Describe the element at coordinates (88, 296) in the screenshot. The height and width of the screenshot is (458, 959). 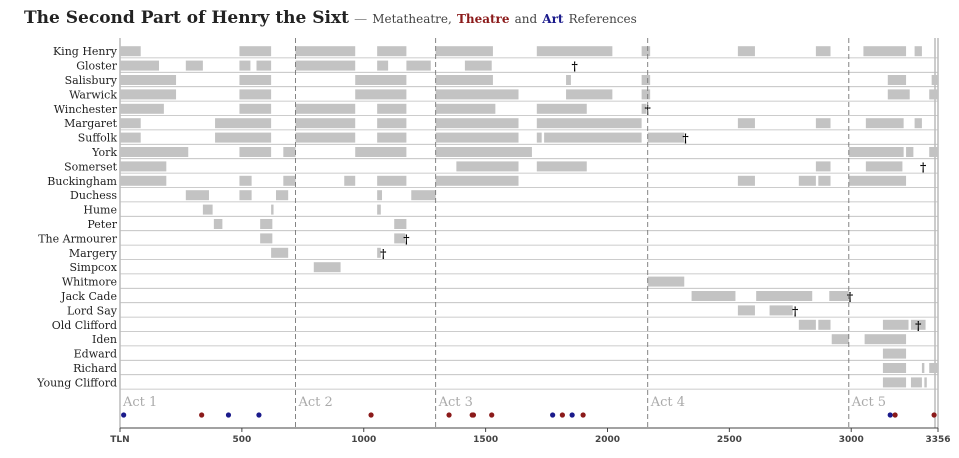
I see `character-label: Jack Cade` at that location.